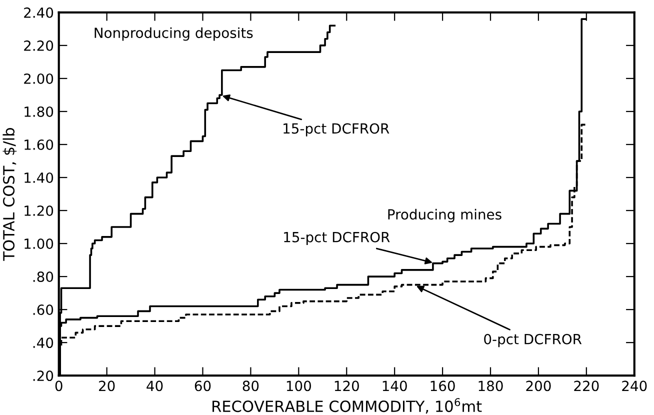  Describe the element at coordinates (43, 277) in the screenshot. I see `y-tick-label: .80` at that location.